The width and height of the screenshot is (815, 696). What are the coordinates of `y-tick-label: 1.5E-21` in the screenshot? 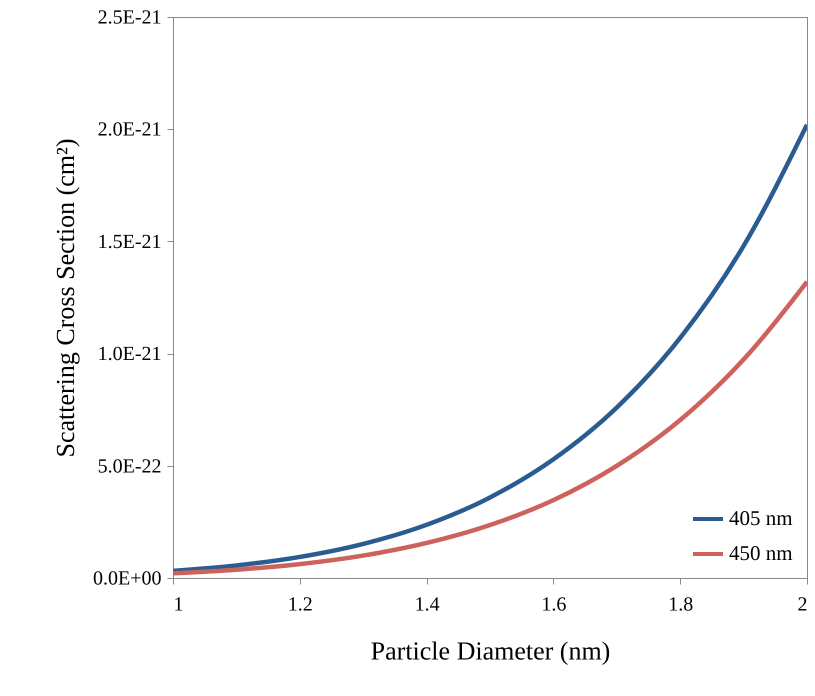 It's located at (130, 241).